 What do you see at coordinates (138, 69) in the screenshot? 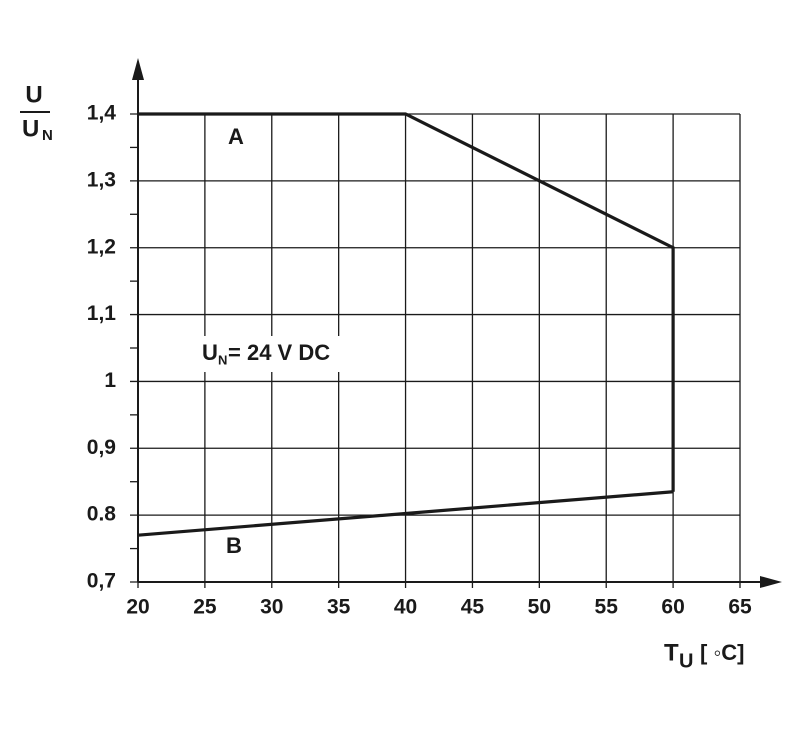
I see `y-axis-arrow` at bounding box center [138, 69].